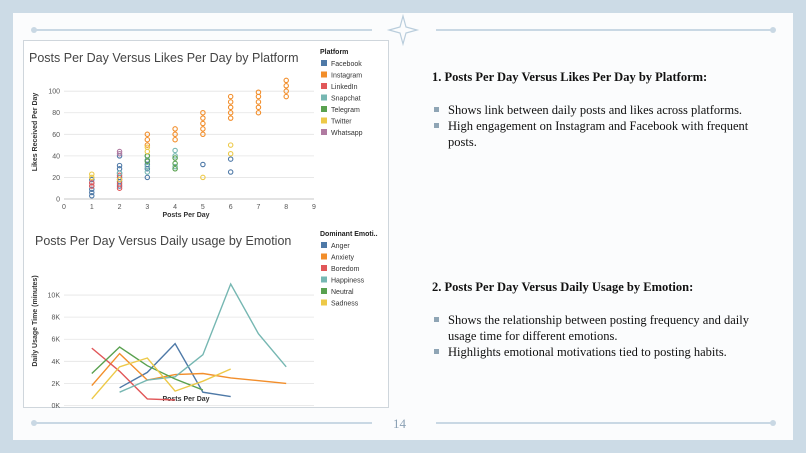  What do you see at coordinates (340, 246) in the screenshot?
I see `legend-label: Anger` at bounding box center [340, 246].